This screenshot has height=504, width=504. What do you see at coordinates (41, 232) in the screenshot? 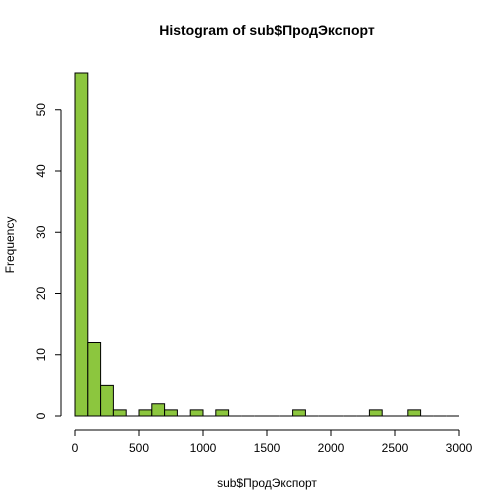
I see `y-tick-label-3: 30` at bounding box center [41, 232].